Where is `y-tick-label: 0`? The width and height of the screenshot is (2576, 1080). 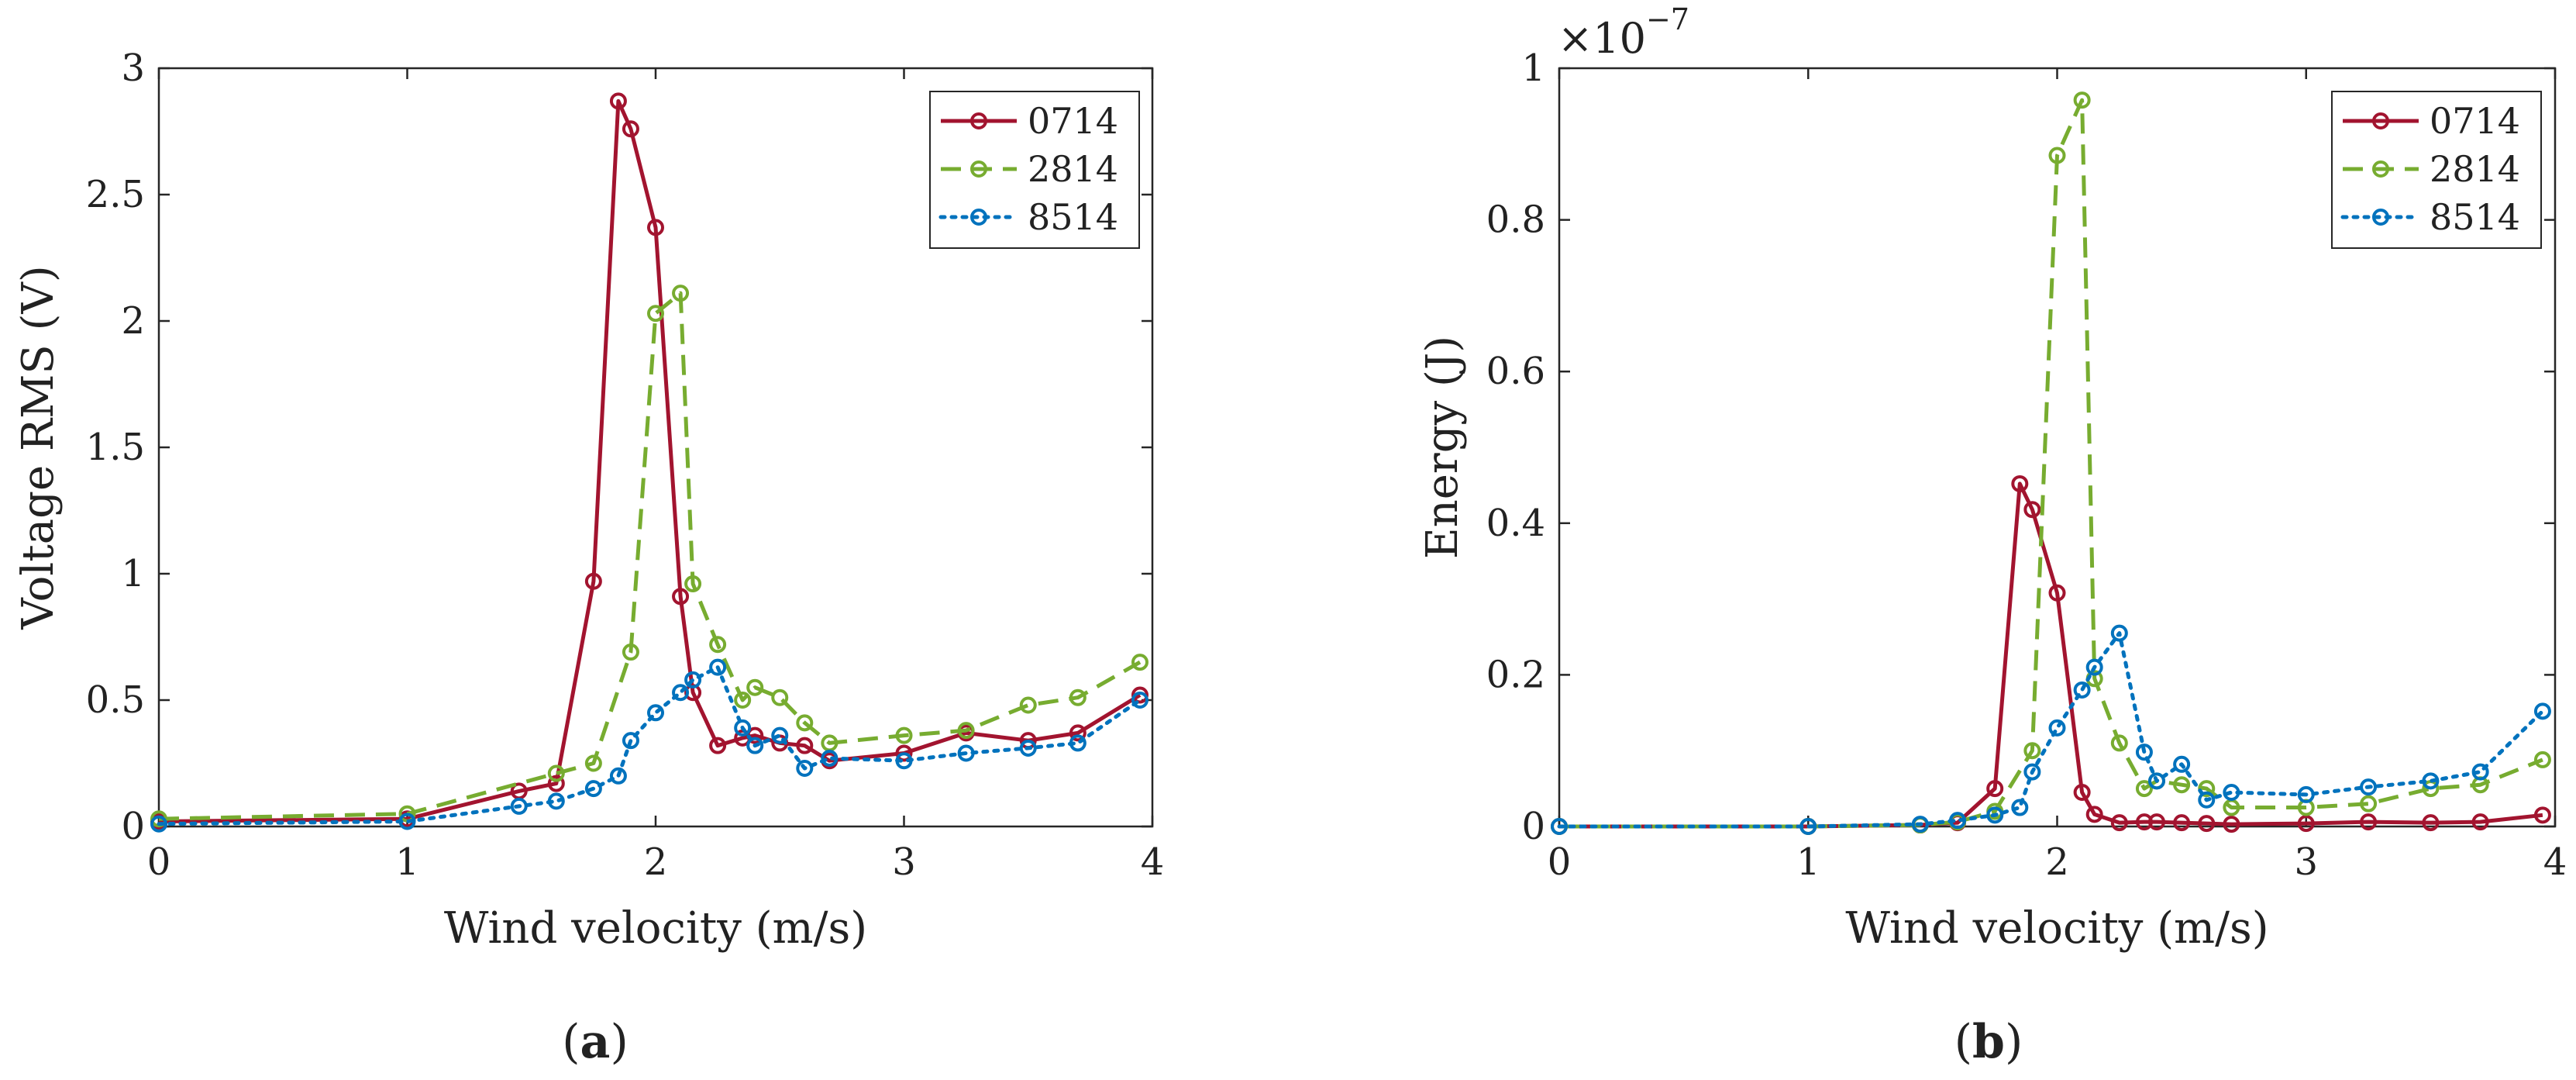 y-tick-label: 0 is located at coordinates (133, 826).